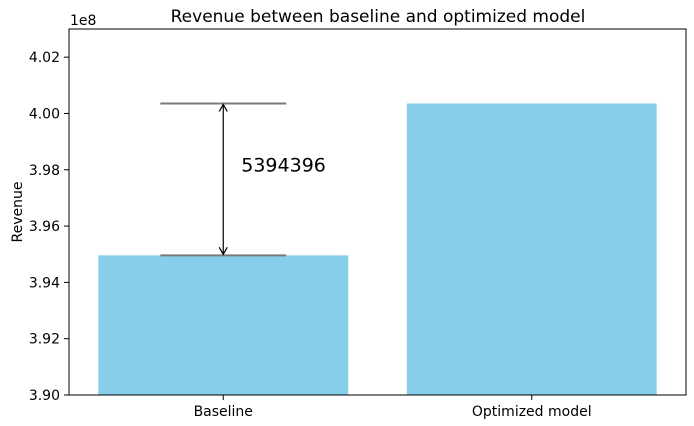 This screenshot has width=694, height=426. What do you see at coordinates (44, 58) in the screenshot?
I see `y-tick-label: 4.02` at bounding box center [44, 58].